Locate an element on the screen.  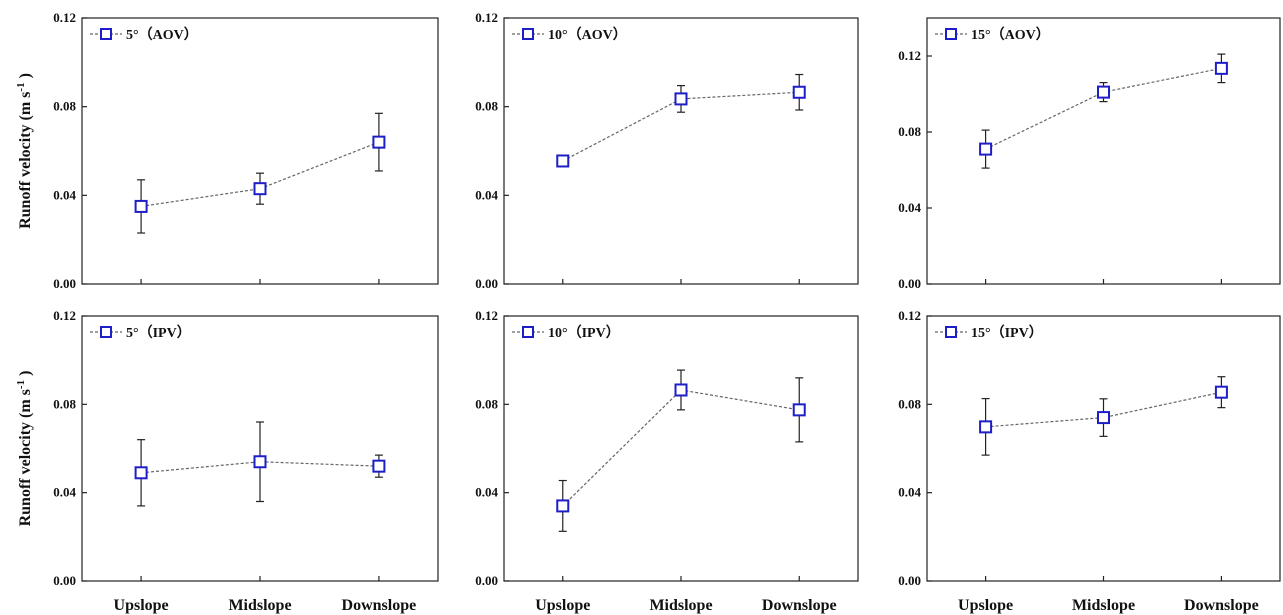
chart-panel-3: 0.00 0.04 0.08 0.12 15°（AOV） is located at coordinates (1089, 154).